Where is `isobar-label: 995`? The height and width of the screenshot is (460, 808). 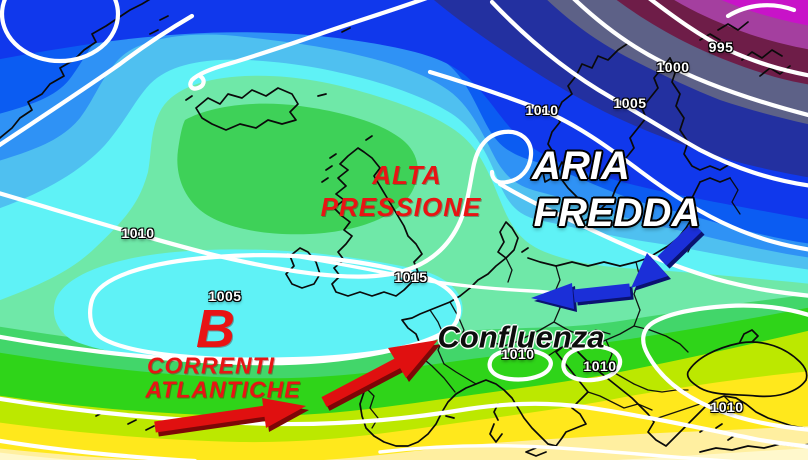 isobar-label: 995 is located at coordinates (721, 47).